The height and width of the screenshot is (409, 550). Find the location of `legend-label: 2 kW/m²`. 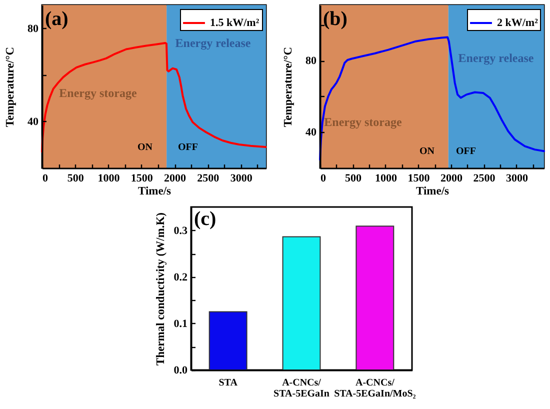

legend-label: 2 kW/m² is located at coordinates (518, 23).